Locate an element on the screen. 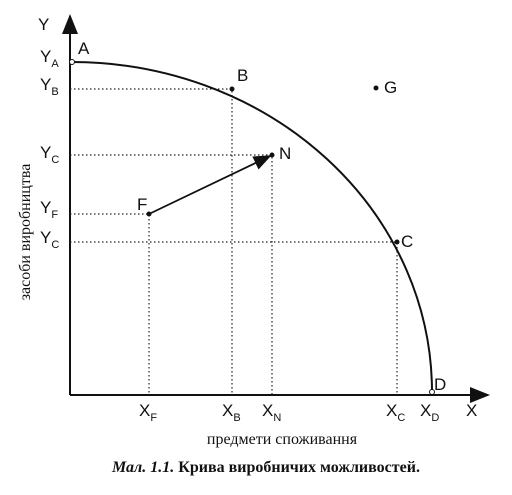 This screenshot has height=495, width=512. point-label: B is located at coordinates (242, 75).